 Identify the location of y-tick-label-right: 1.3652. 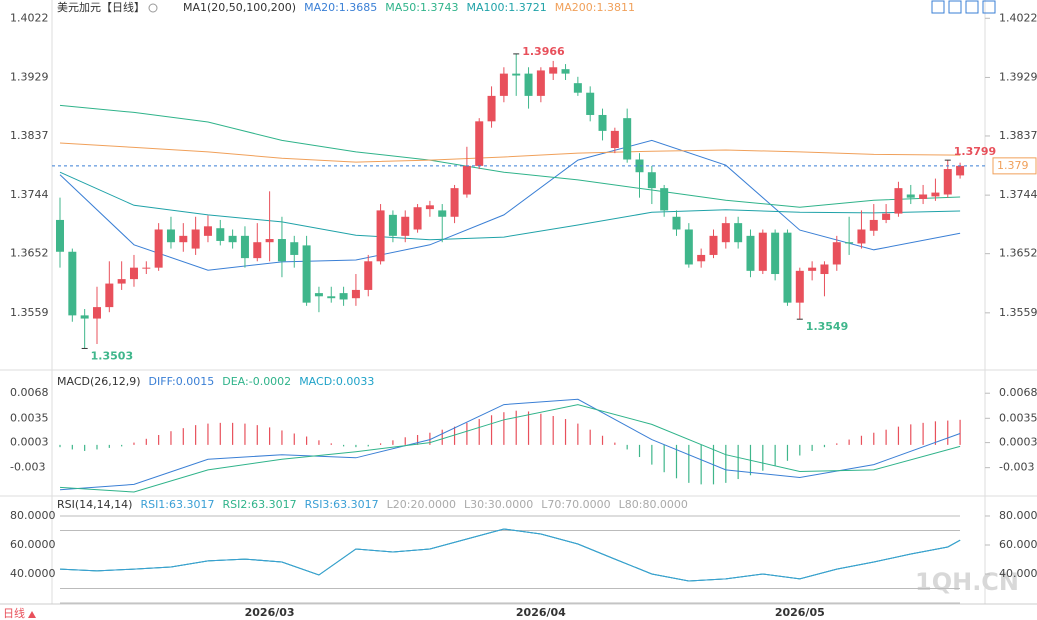
(1018, 253).